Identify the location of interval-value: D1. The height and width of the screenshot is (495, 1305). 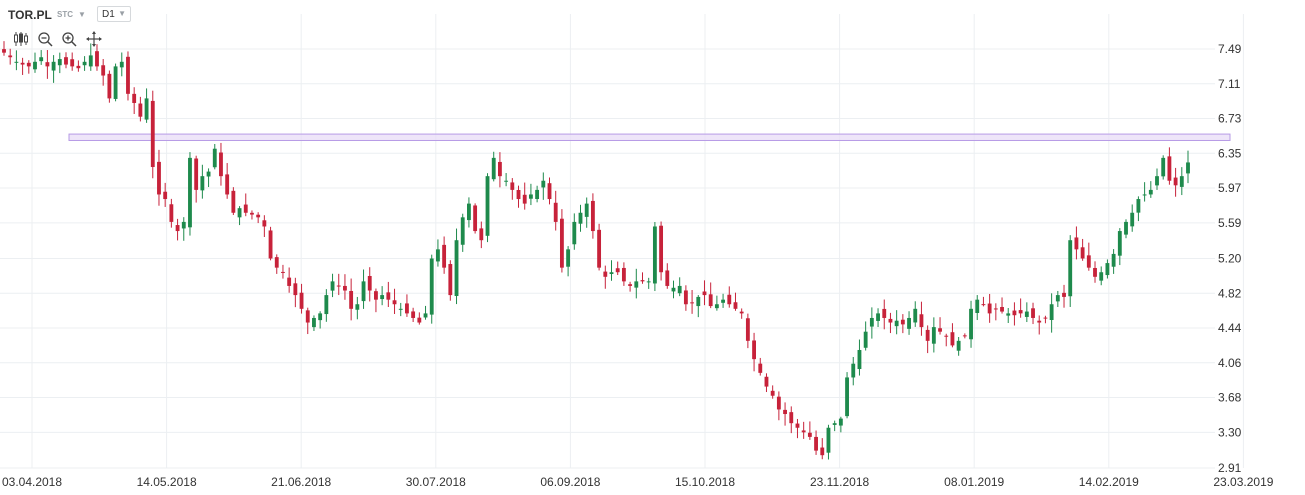
(108, 14).